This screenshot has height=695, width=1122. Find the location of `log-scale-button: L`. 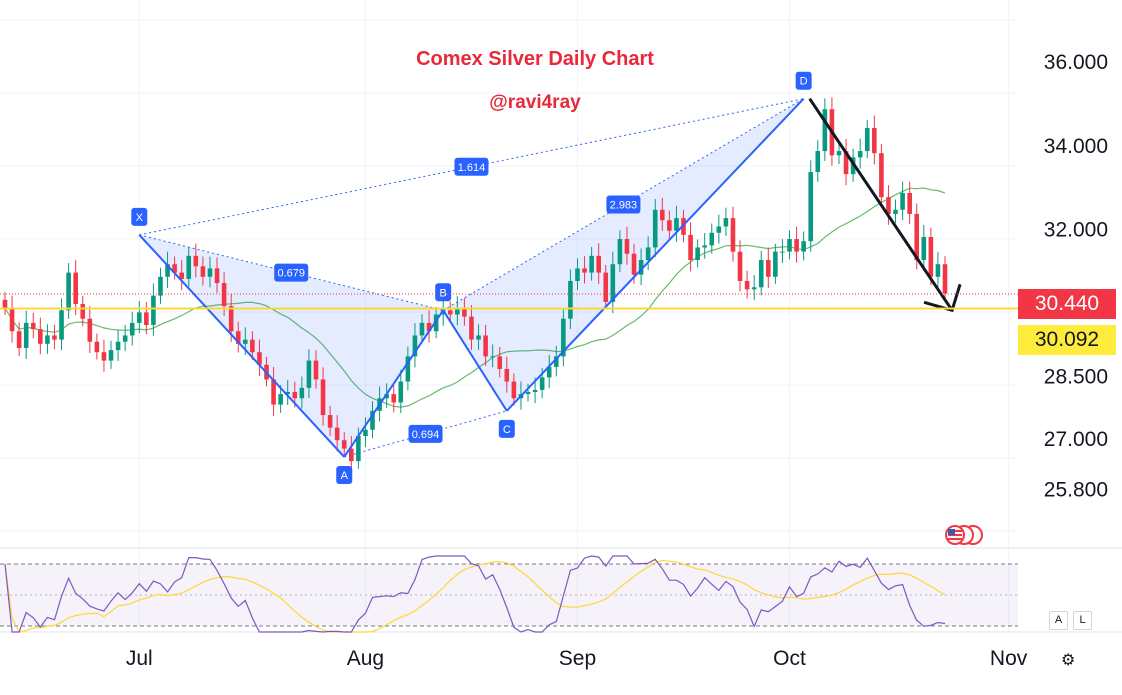

log-scale-button: L is located at coordinates (1082, 620).